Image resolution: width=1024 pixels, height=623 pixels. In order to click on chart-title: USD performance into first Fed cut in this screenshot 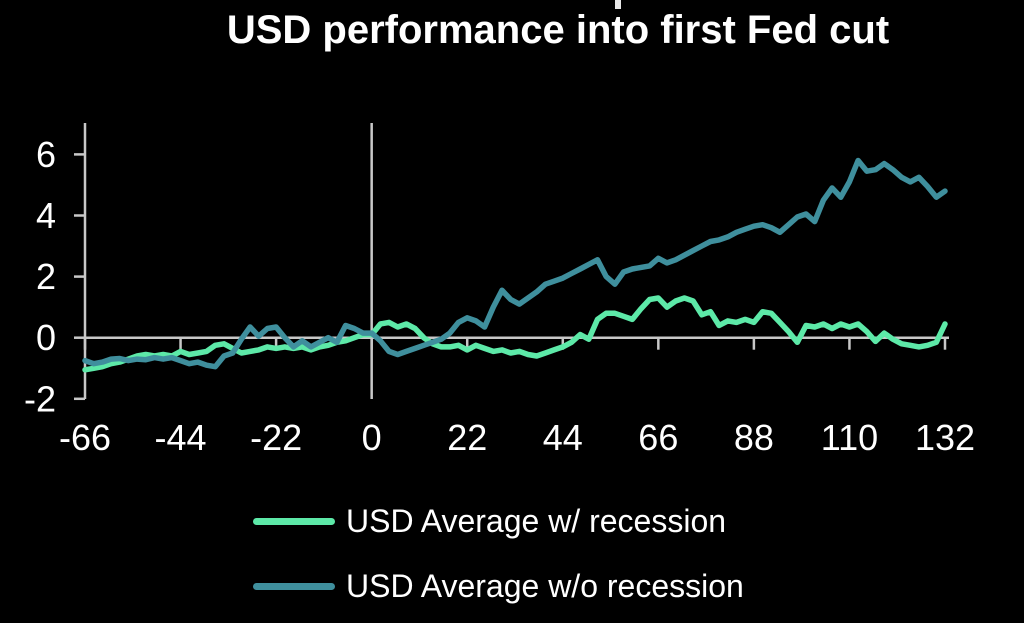, I will do `click(558, 30)`.